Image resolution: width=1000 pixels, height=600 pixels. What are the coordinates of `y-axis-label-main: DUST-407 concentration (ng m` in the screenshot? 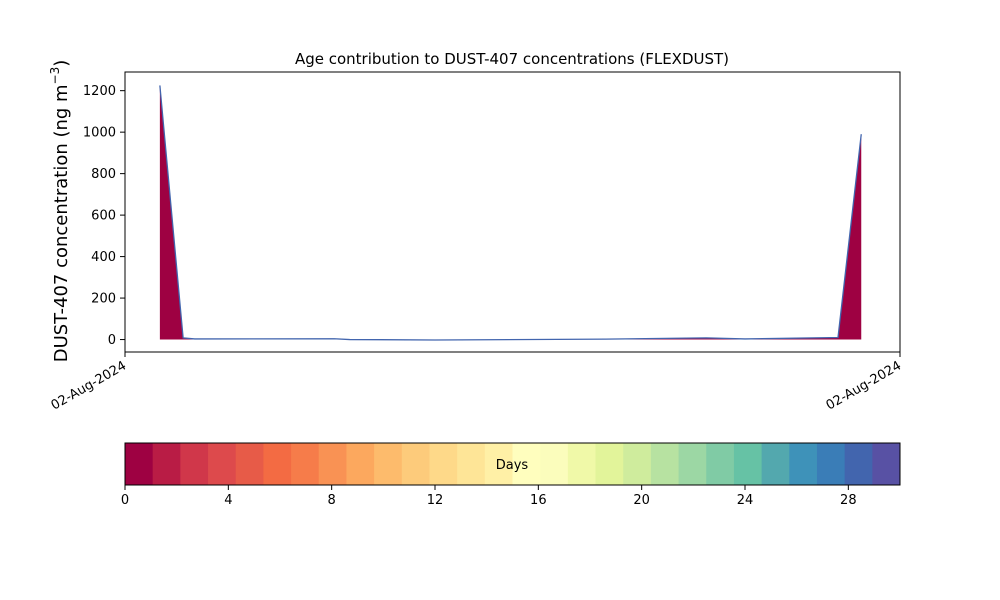 It's located at (61, 223).